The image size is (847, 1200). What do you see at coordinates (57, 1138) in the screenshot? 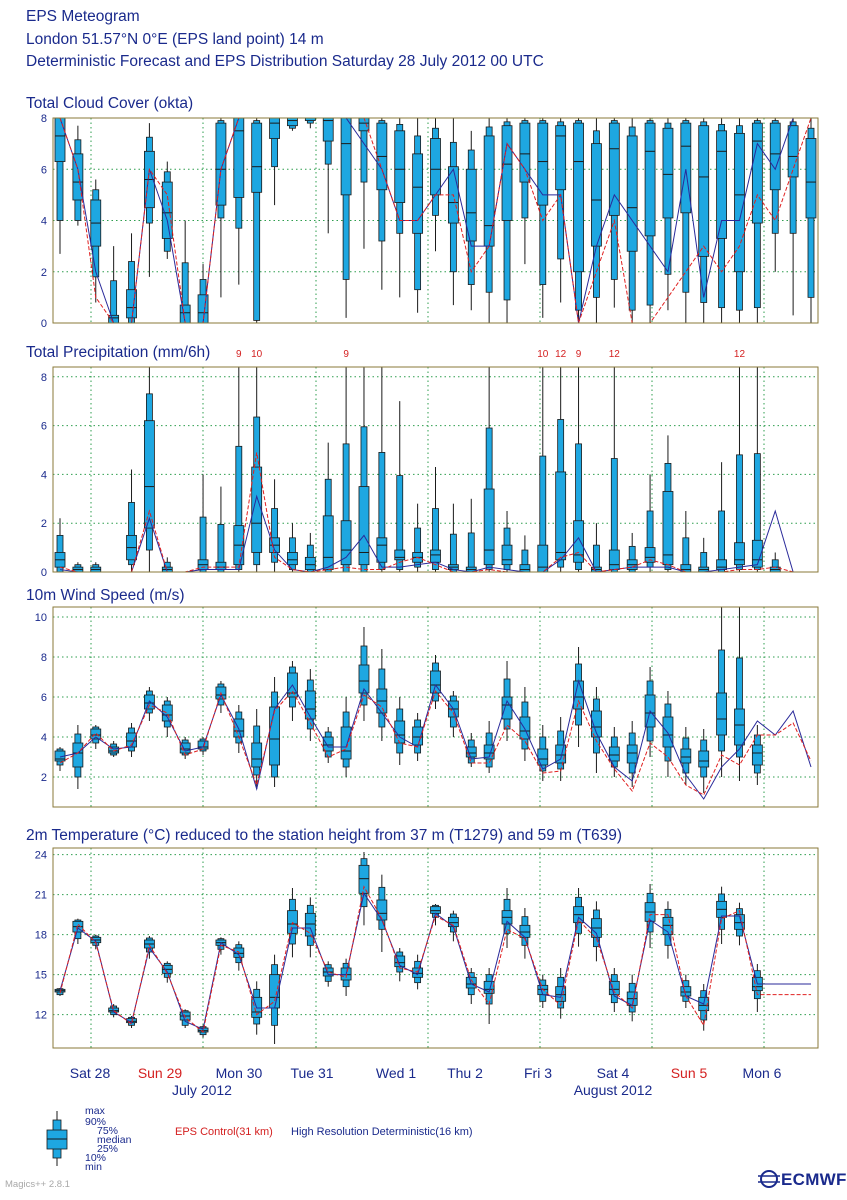
I see `legend-box-sample` at bounding box center [57, 1138].